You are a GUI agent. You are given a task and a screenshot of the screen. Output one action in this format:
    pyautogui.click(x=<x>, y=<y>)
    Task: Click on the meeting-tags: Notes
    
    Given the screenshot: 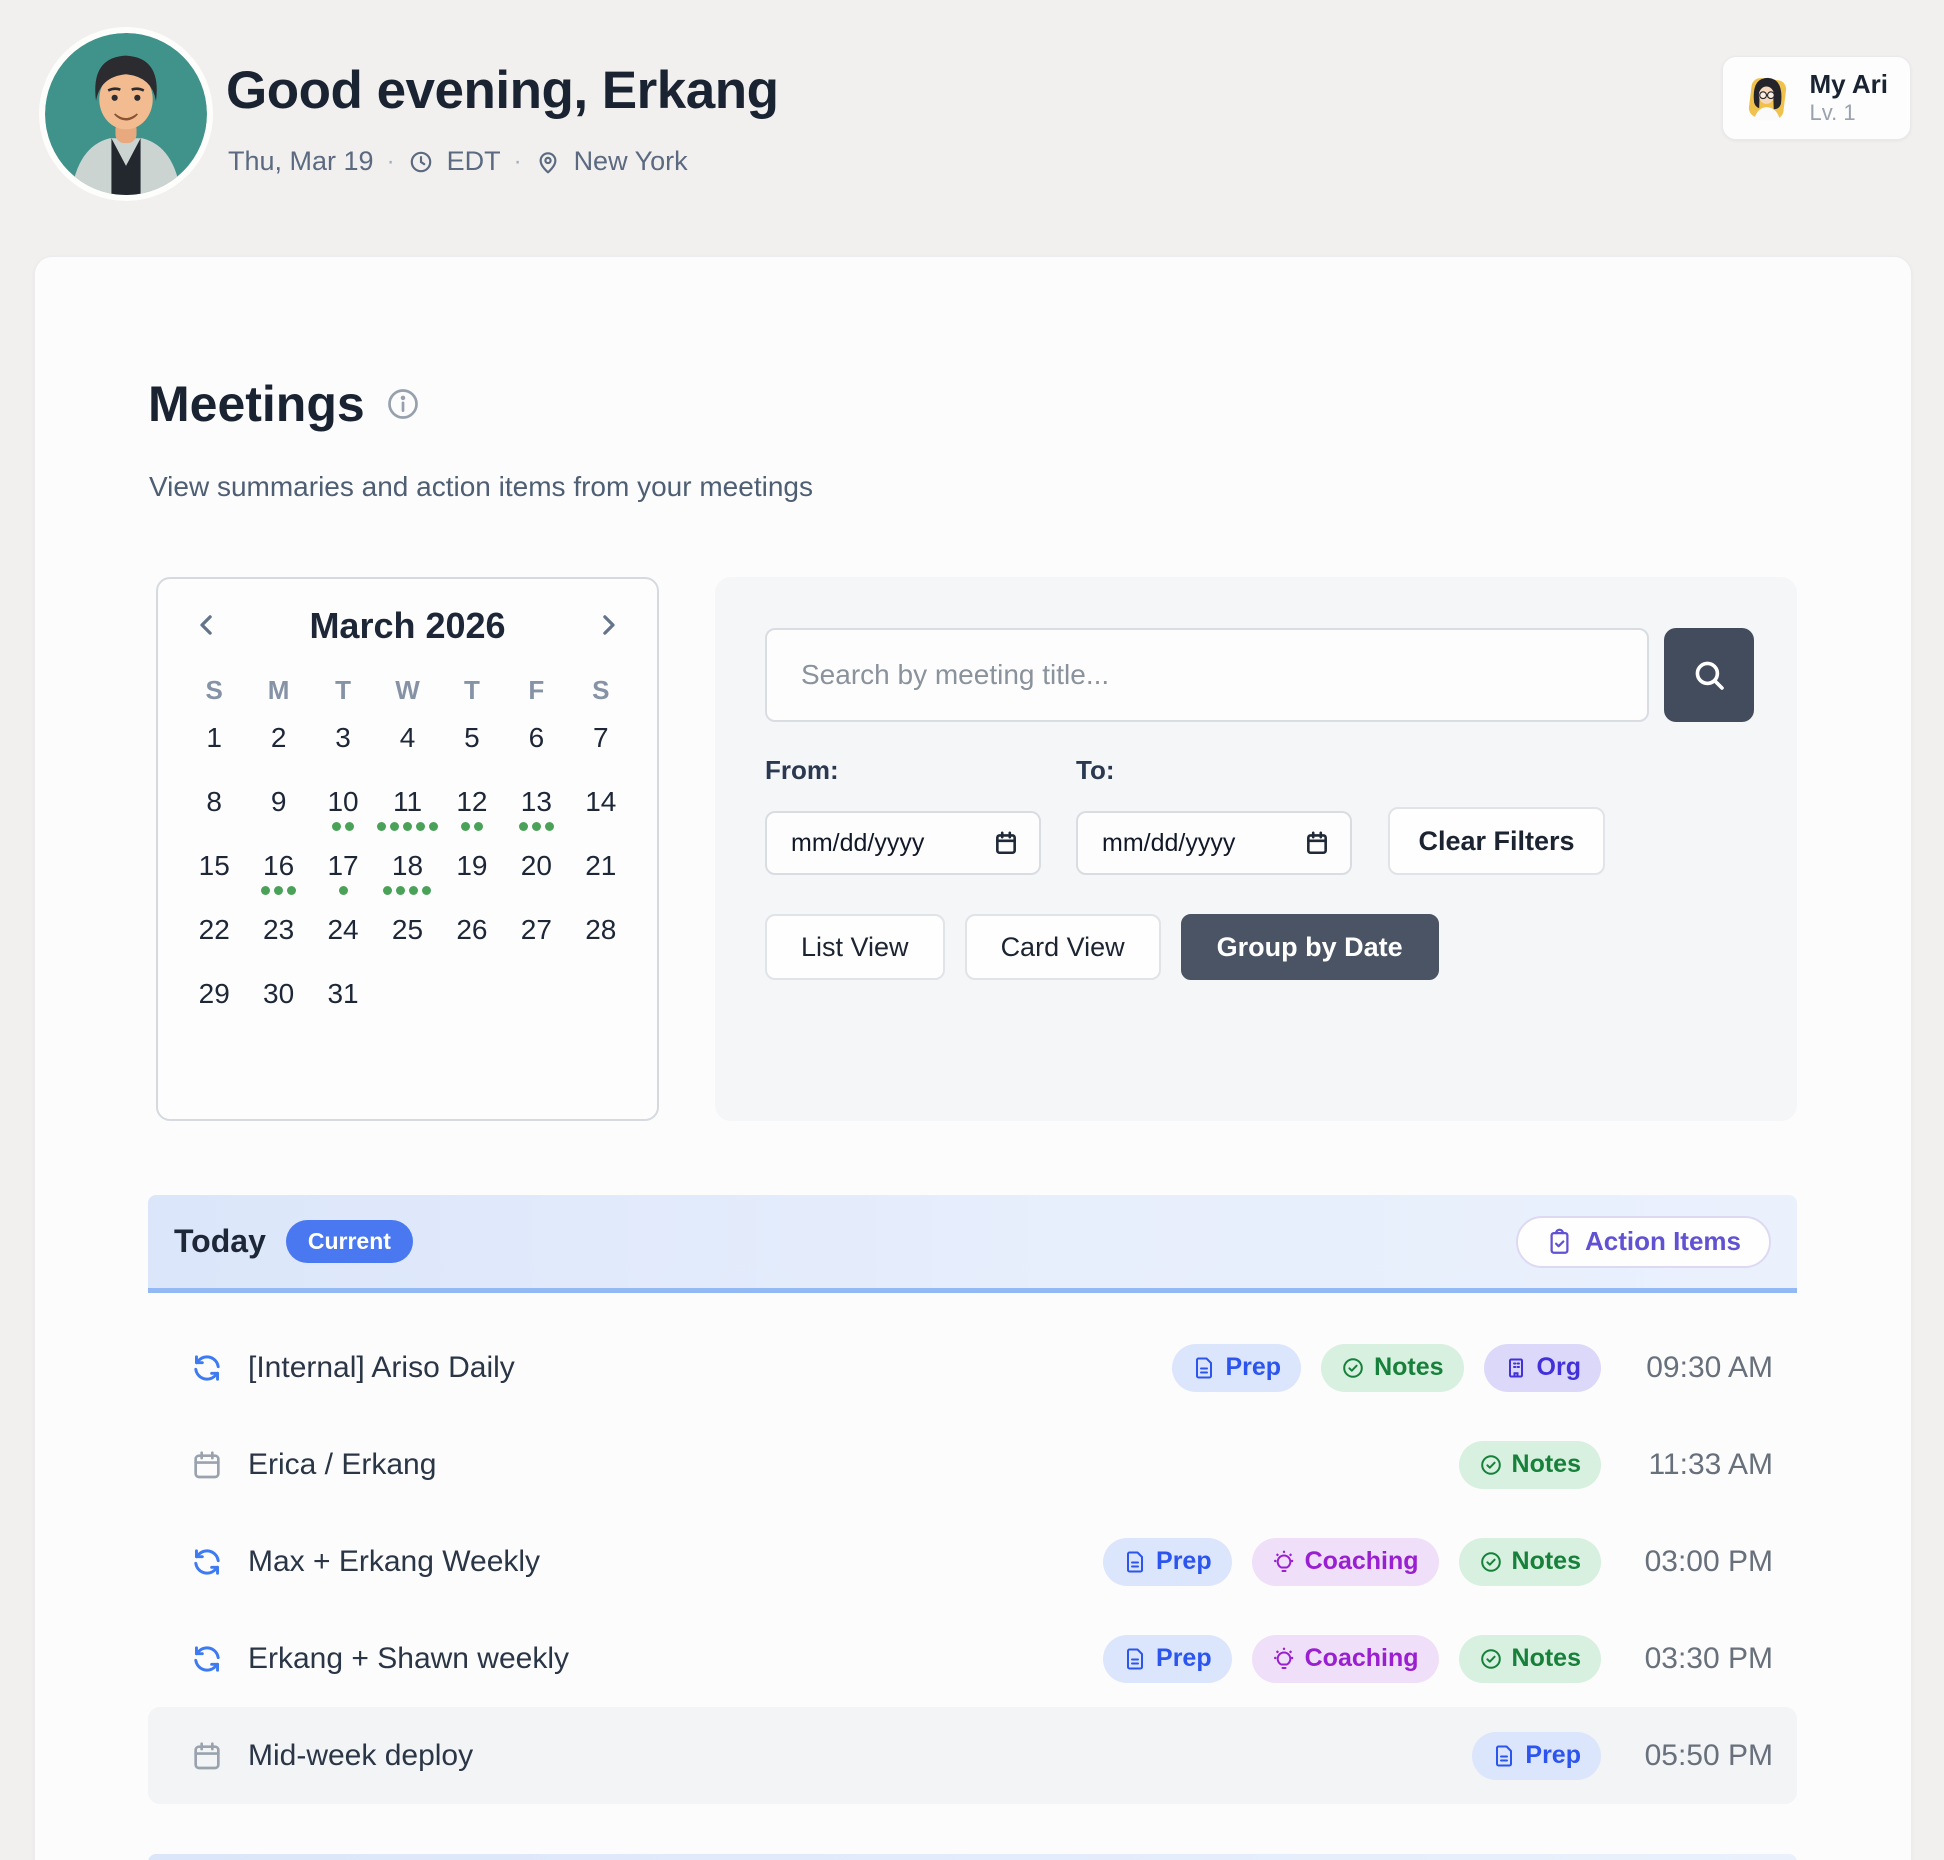 What is the action you would take?
    pyautogui.click(x=1529, y=1464)
    